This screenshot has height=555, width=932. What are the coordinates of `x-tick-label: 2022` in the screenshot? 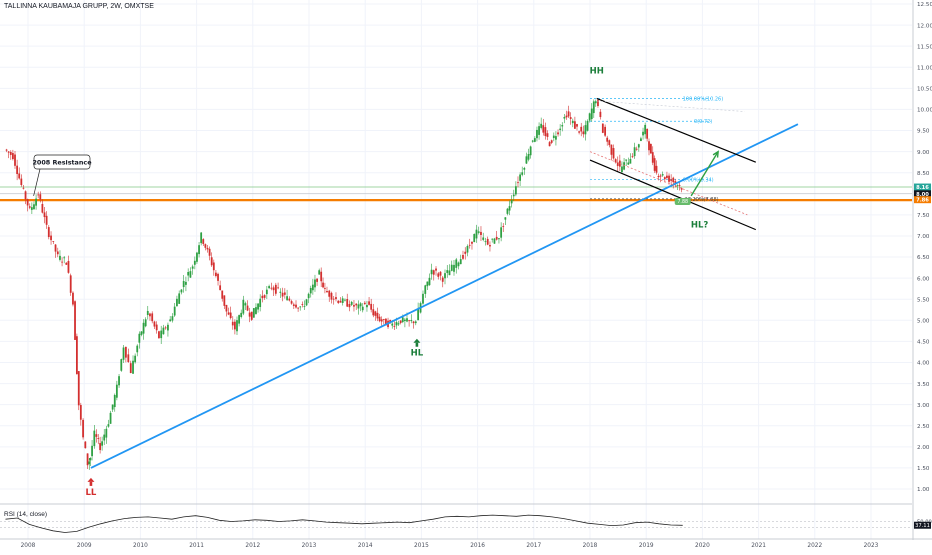 It's located at (814, 546).